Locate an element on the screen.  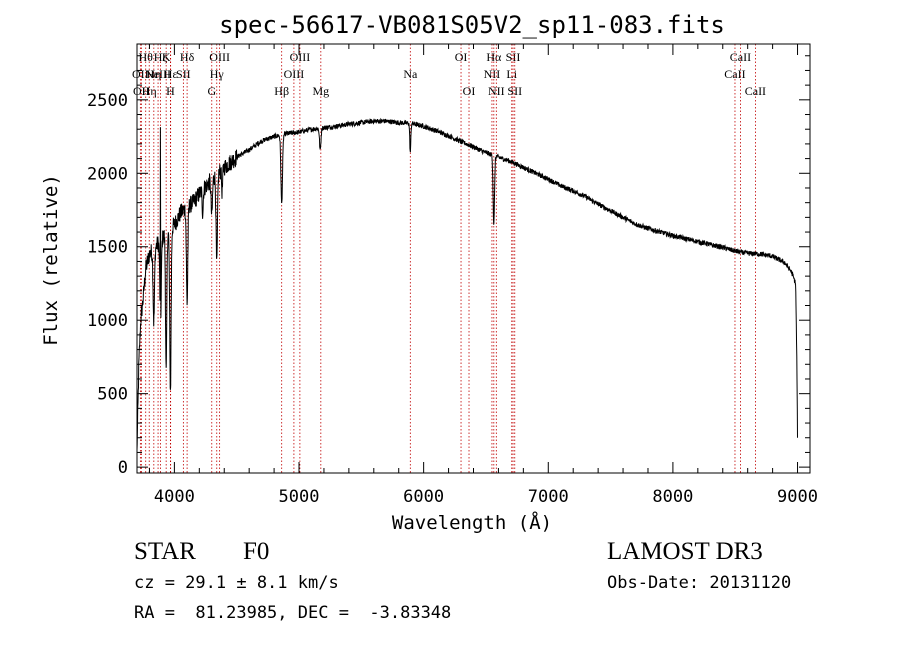
x-tick-label-1: 5000 is located at coordinates (299, 497).